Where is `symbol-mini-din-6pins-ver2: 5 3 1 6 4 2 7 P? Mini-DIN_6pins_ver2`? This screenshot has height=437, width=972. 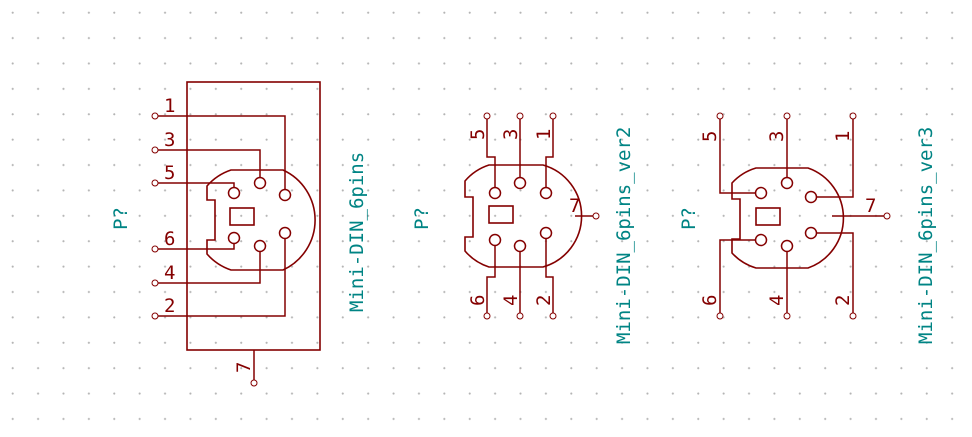
symbol-mini-din-6pins-ver2: 5 3 1 6 4 2 7 P? Mini-DIN_6pins_ver2 is located at coordinates (523, 228).